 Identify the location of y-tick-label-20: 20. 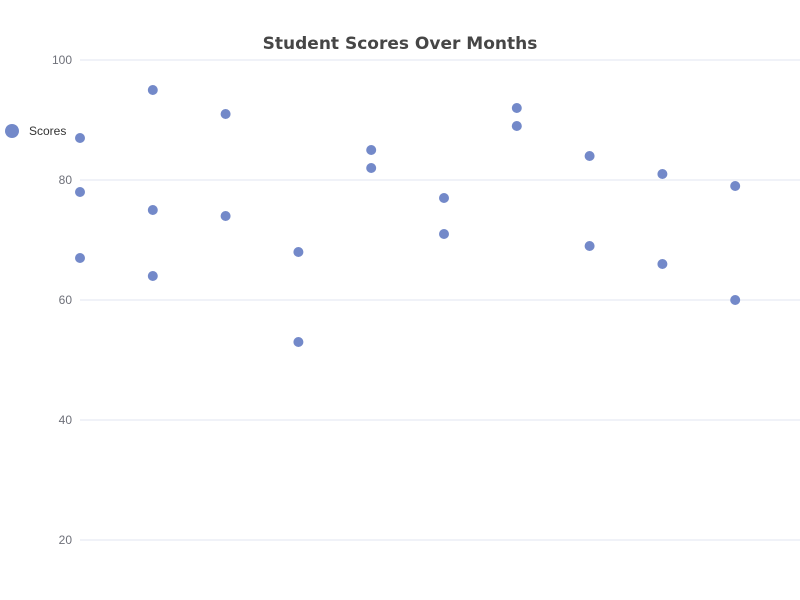
(66, 540).